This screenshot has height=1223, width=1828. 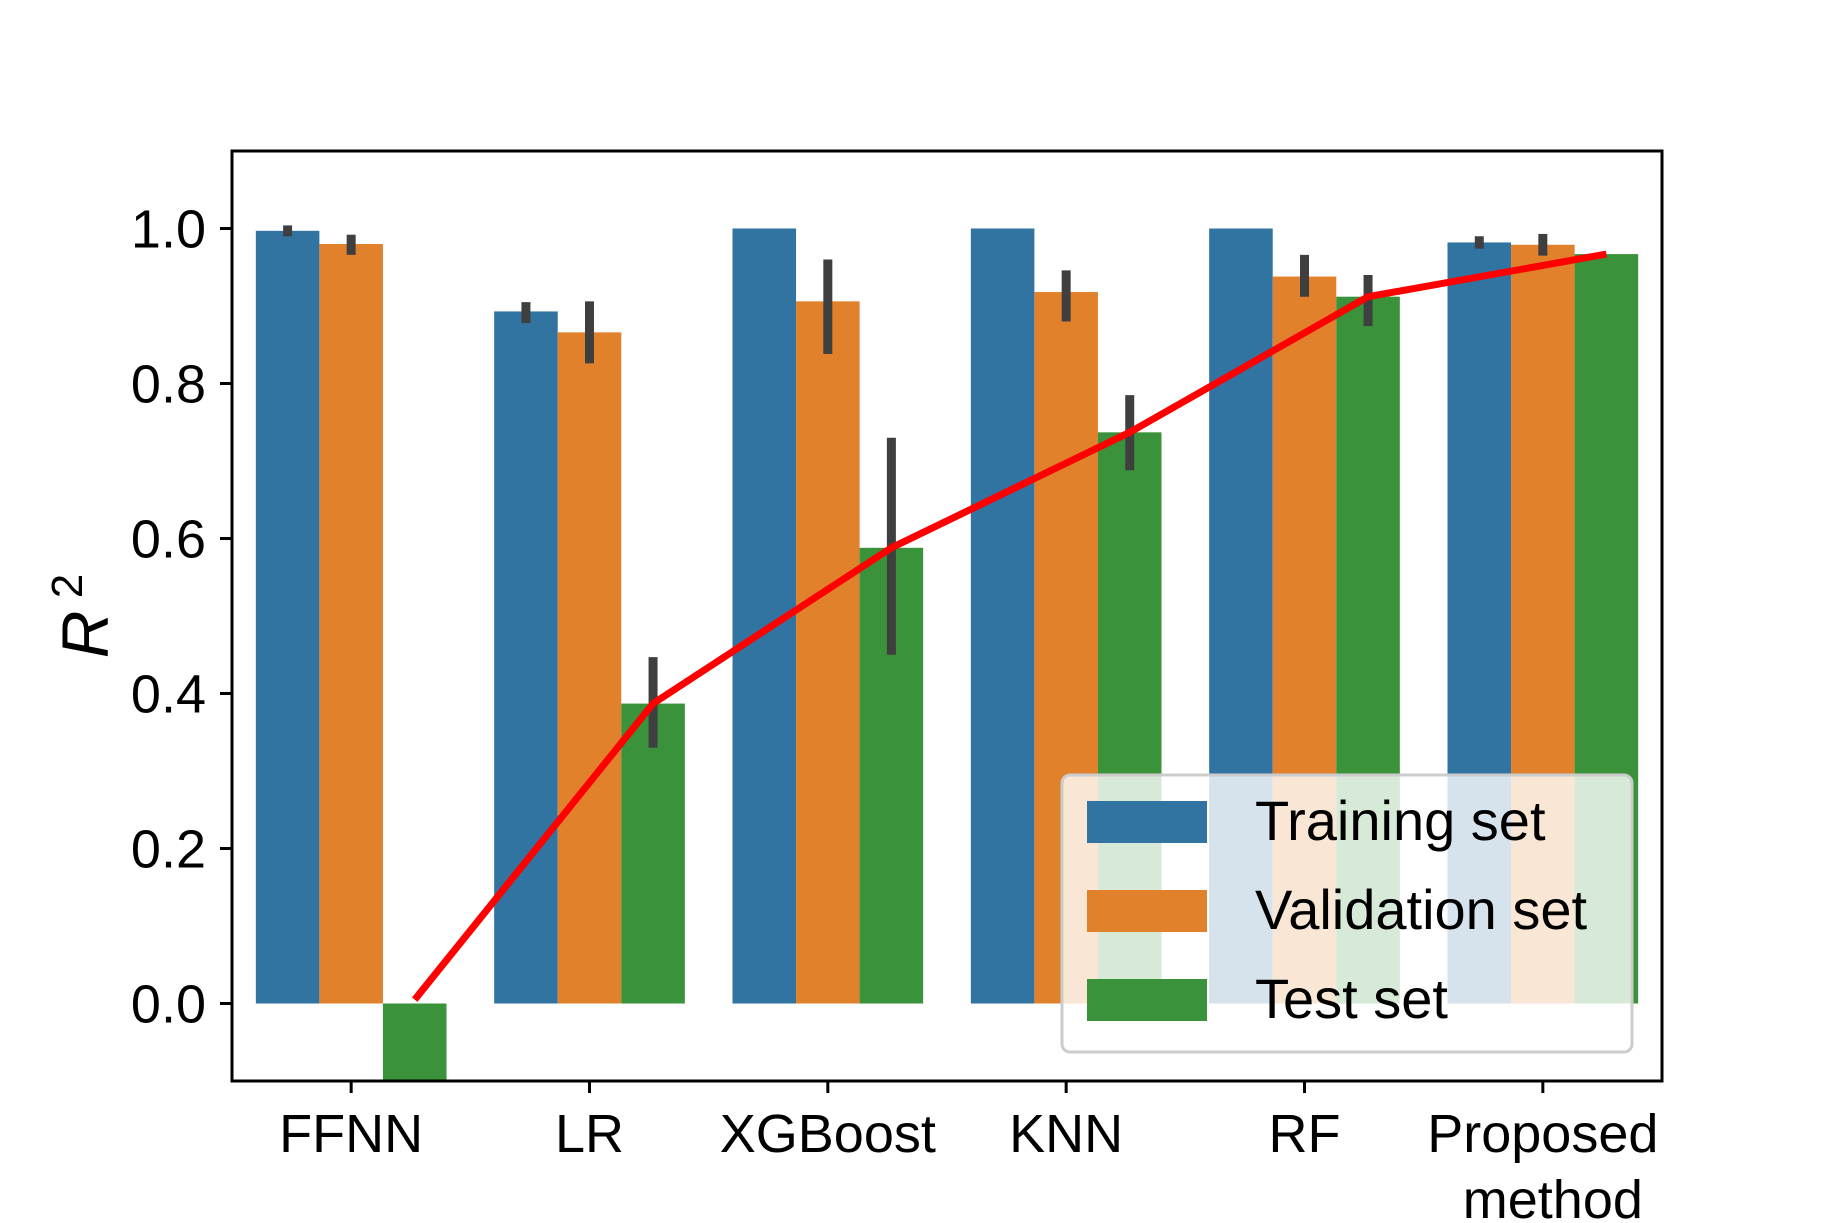 What do you see at coordinates (1421, 909) in the screenshot?
I see `legend-label-1: Validation set` at bounding box center [1421, 909].